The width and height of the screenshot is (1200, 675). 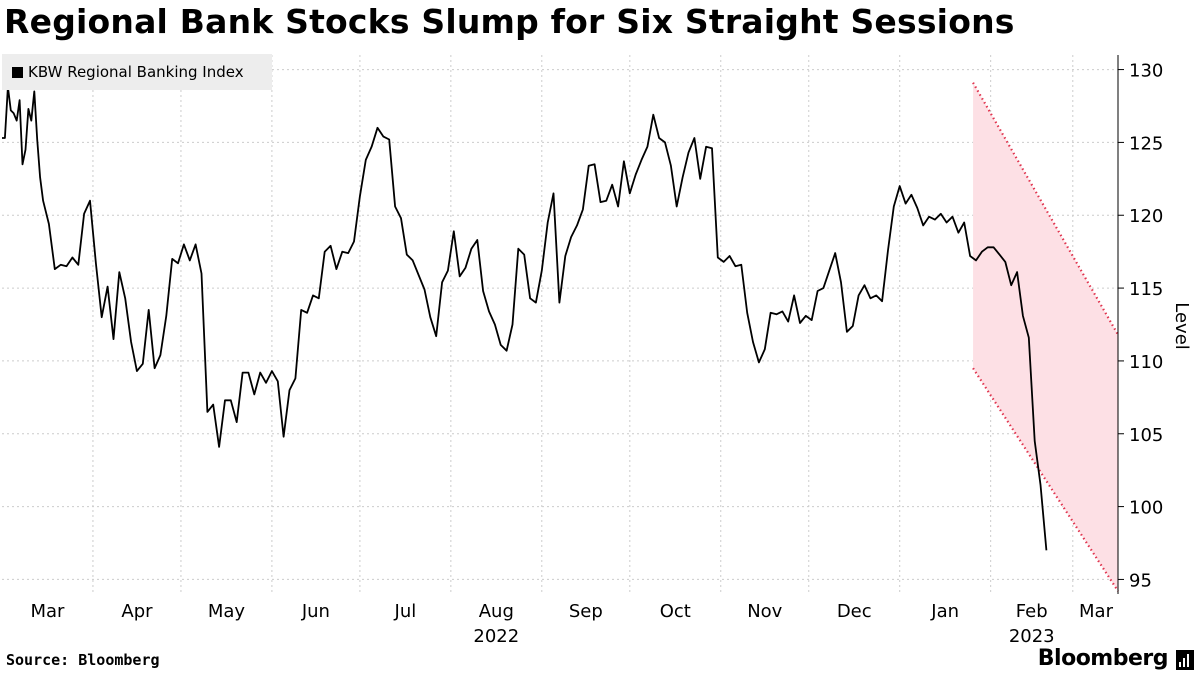 What do you see at coordinates (83, 660) in the screenshot?
I see `source-note: Source: Bloomberg` at bounding box center [83, 660].